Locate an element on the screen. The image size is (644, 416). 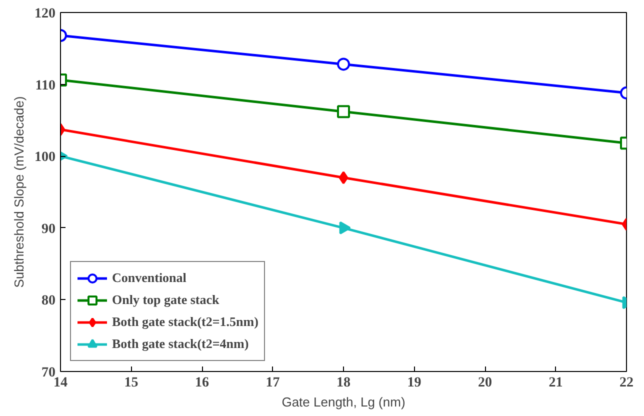
legend-label: Both gate stack(t2=4nm) is located at coordinates (180, 344).